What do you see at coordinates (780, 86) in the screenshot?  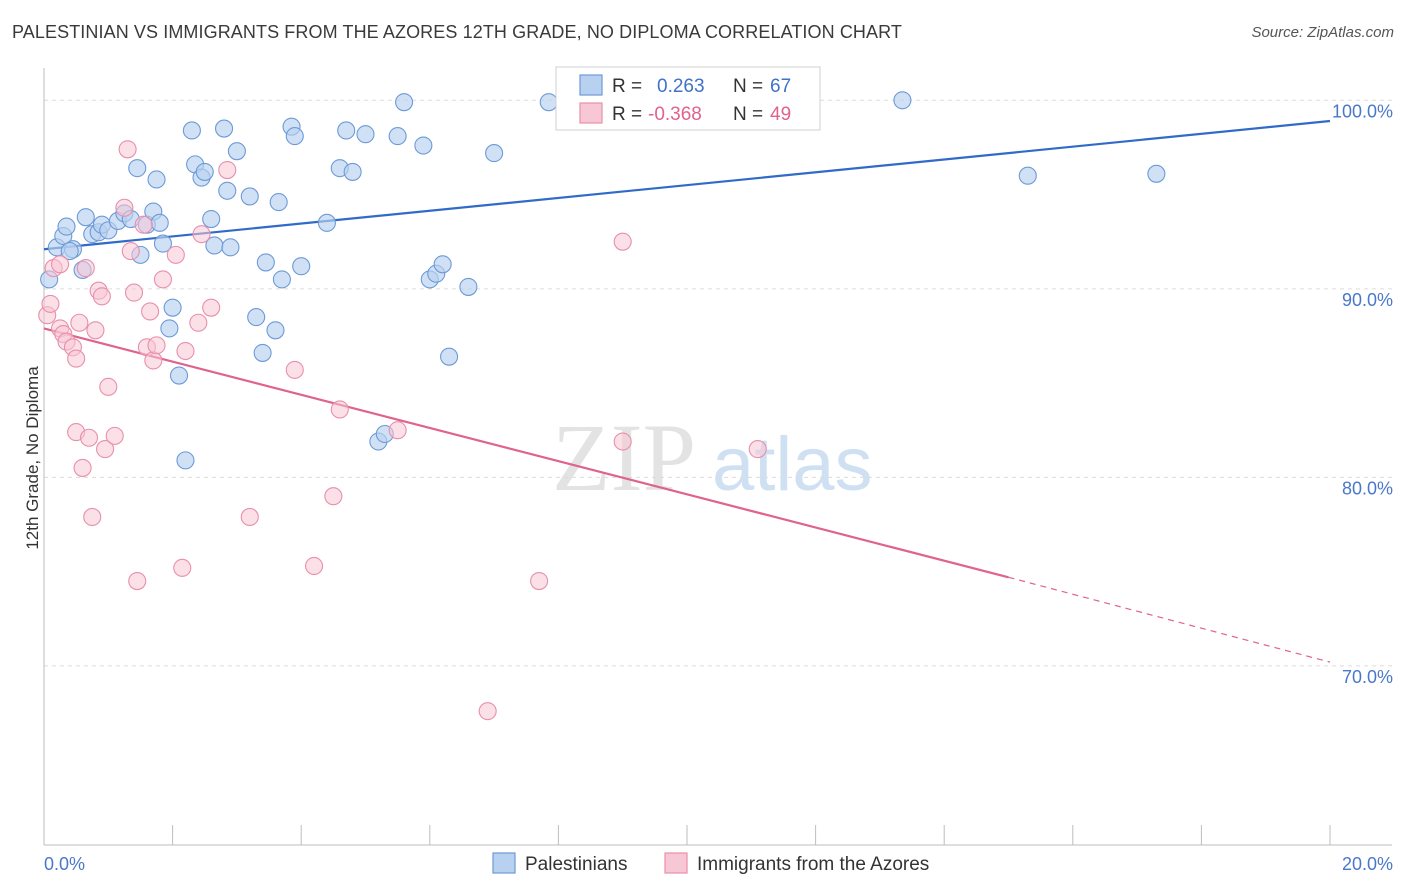 I see `legend-n-value-1: 67` at bounding box center [780, 86].